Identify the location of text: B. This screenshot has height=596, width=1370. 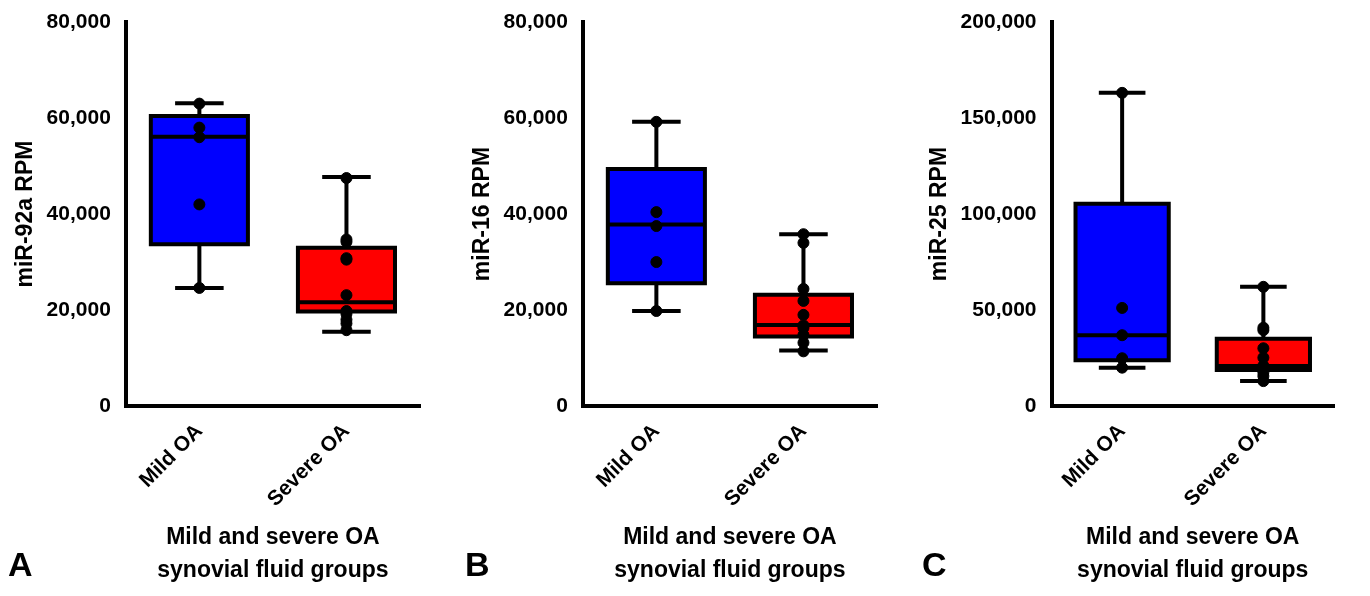
(477, 564).